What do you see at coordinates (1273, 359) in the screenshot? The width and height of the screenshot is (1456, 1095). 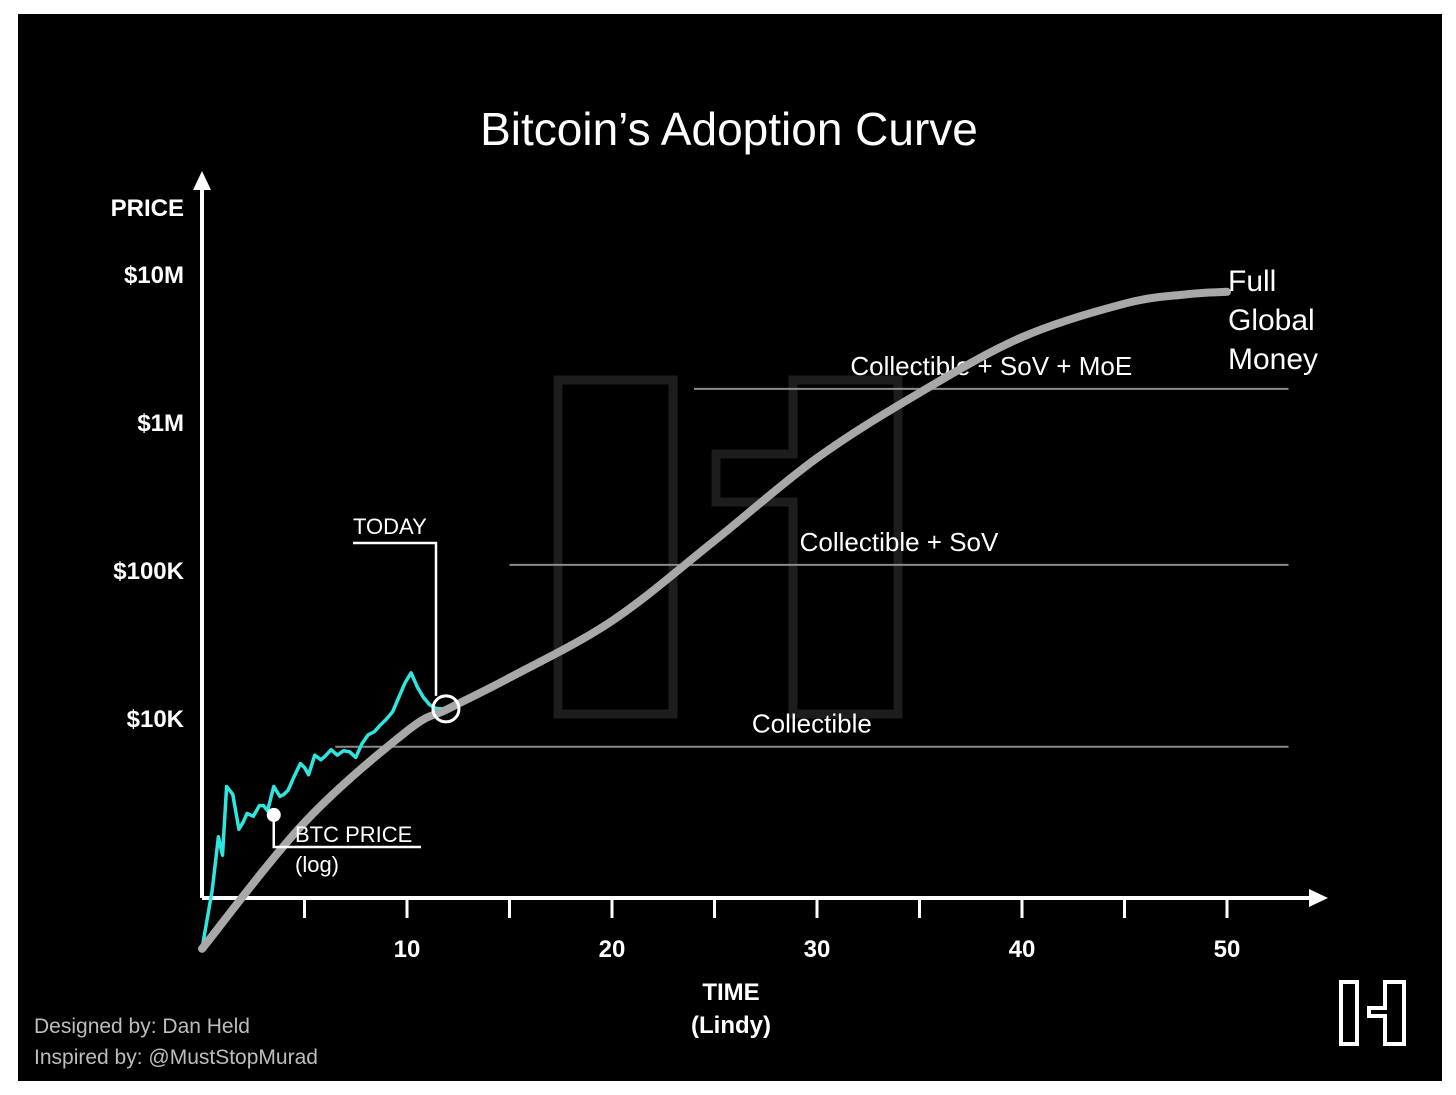 I see `end-label-line3: Money` at bounding box center [1273, 359].